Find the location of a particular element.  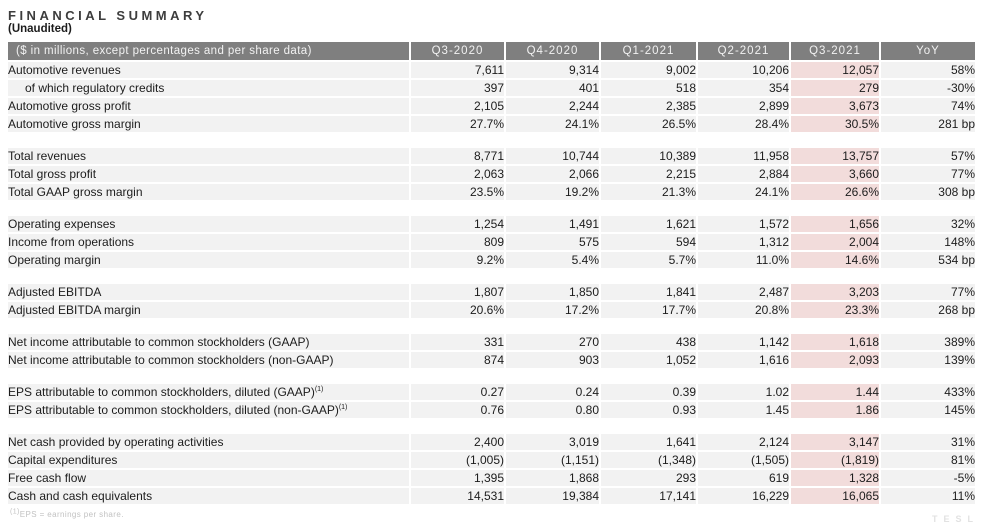

cell-q1-2021: 594 is located at coordinates (649, 242).